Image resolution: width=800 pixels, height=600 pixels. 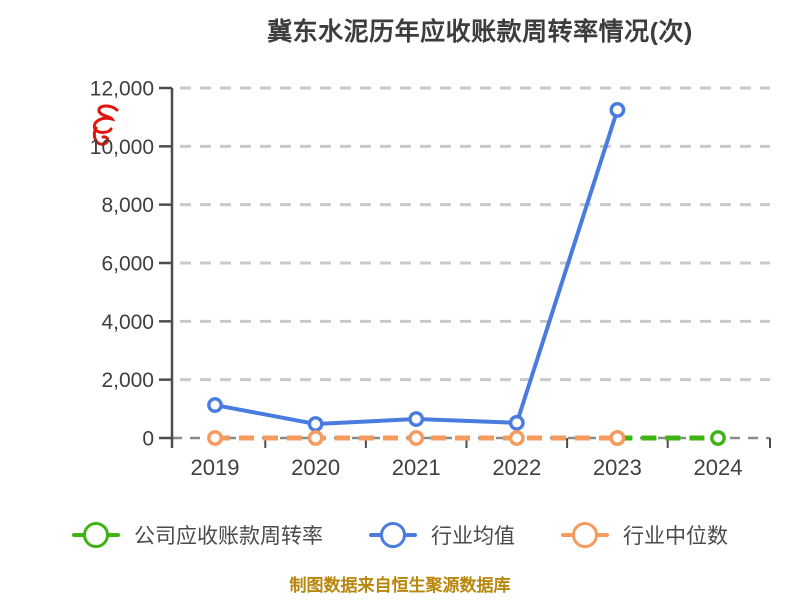 What do you see at coordinates (127, 380) in the screenshot?
I see `y-tick-label: 2,000` at bounding box center [127, 380].